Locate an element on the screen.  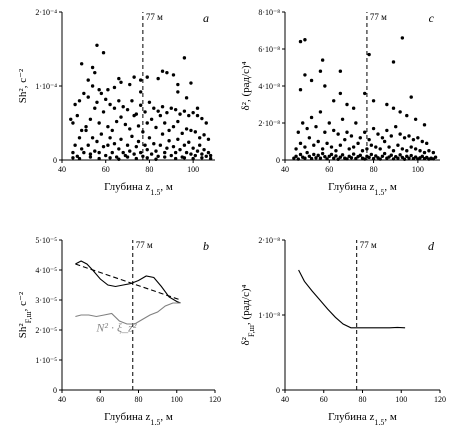
x-tick-label: 80 is located at coordinates (374, 169).